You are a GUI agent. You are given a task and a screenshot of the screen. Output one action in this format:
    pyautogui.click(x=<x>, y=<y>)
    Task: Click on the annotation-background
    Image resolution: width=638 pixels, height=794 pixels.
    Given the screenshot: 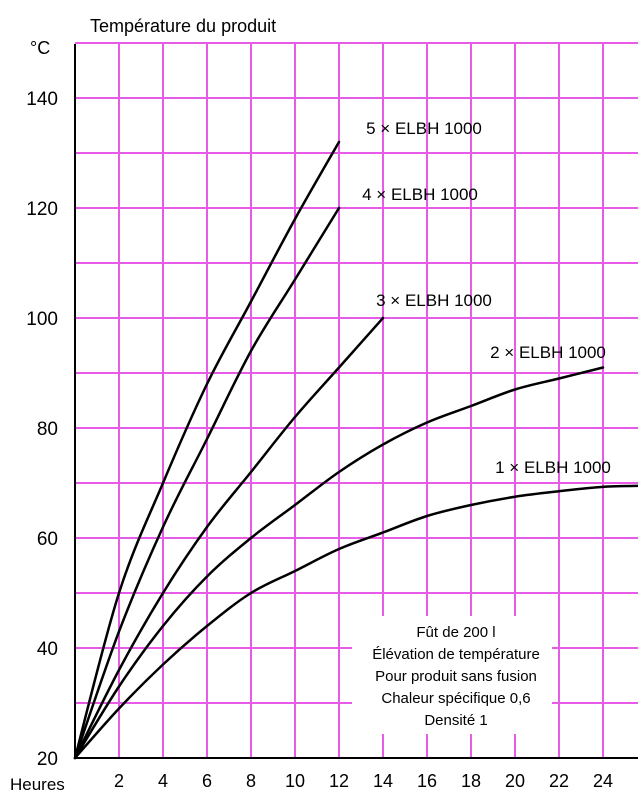 What is the action you would take?
    pyautogui.click(x=452, y=675)
    